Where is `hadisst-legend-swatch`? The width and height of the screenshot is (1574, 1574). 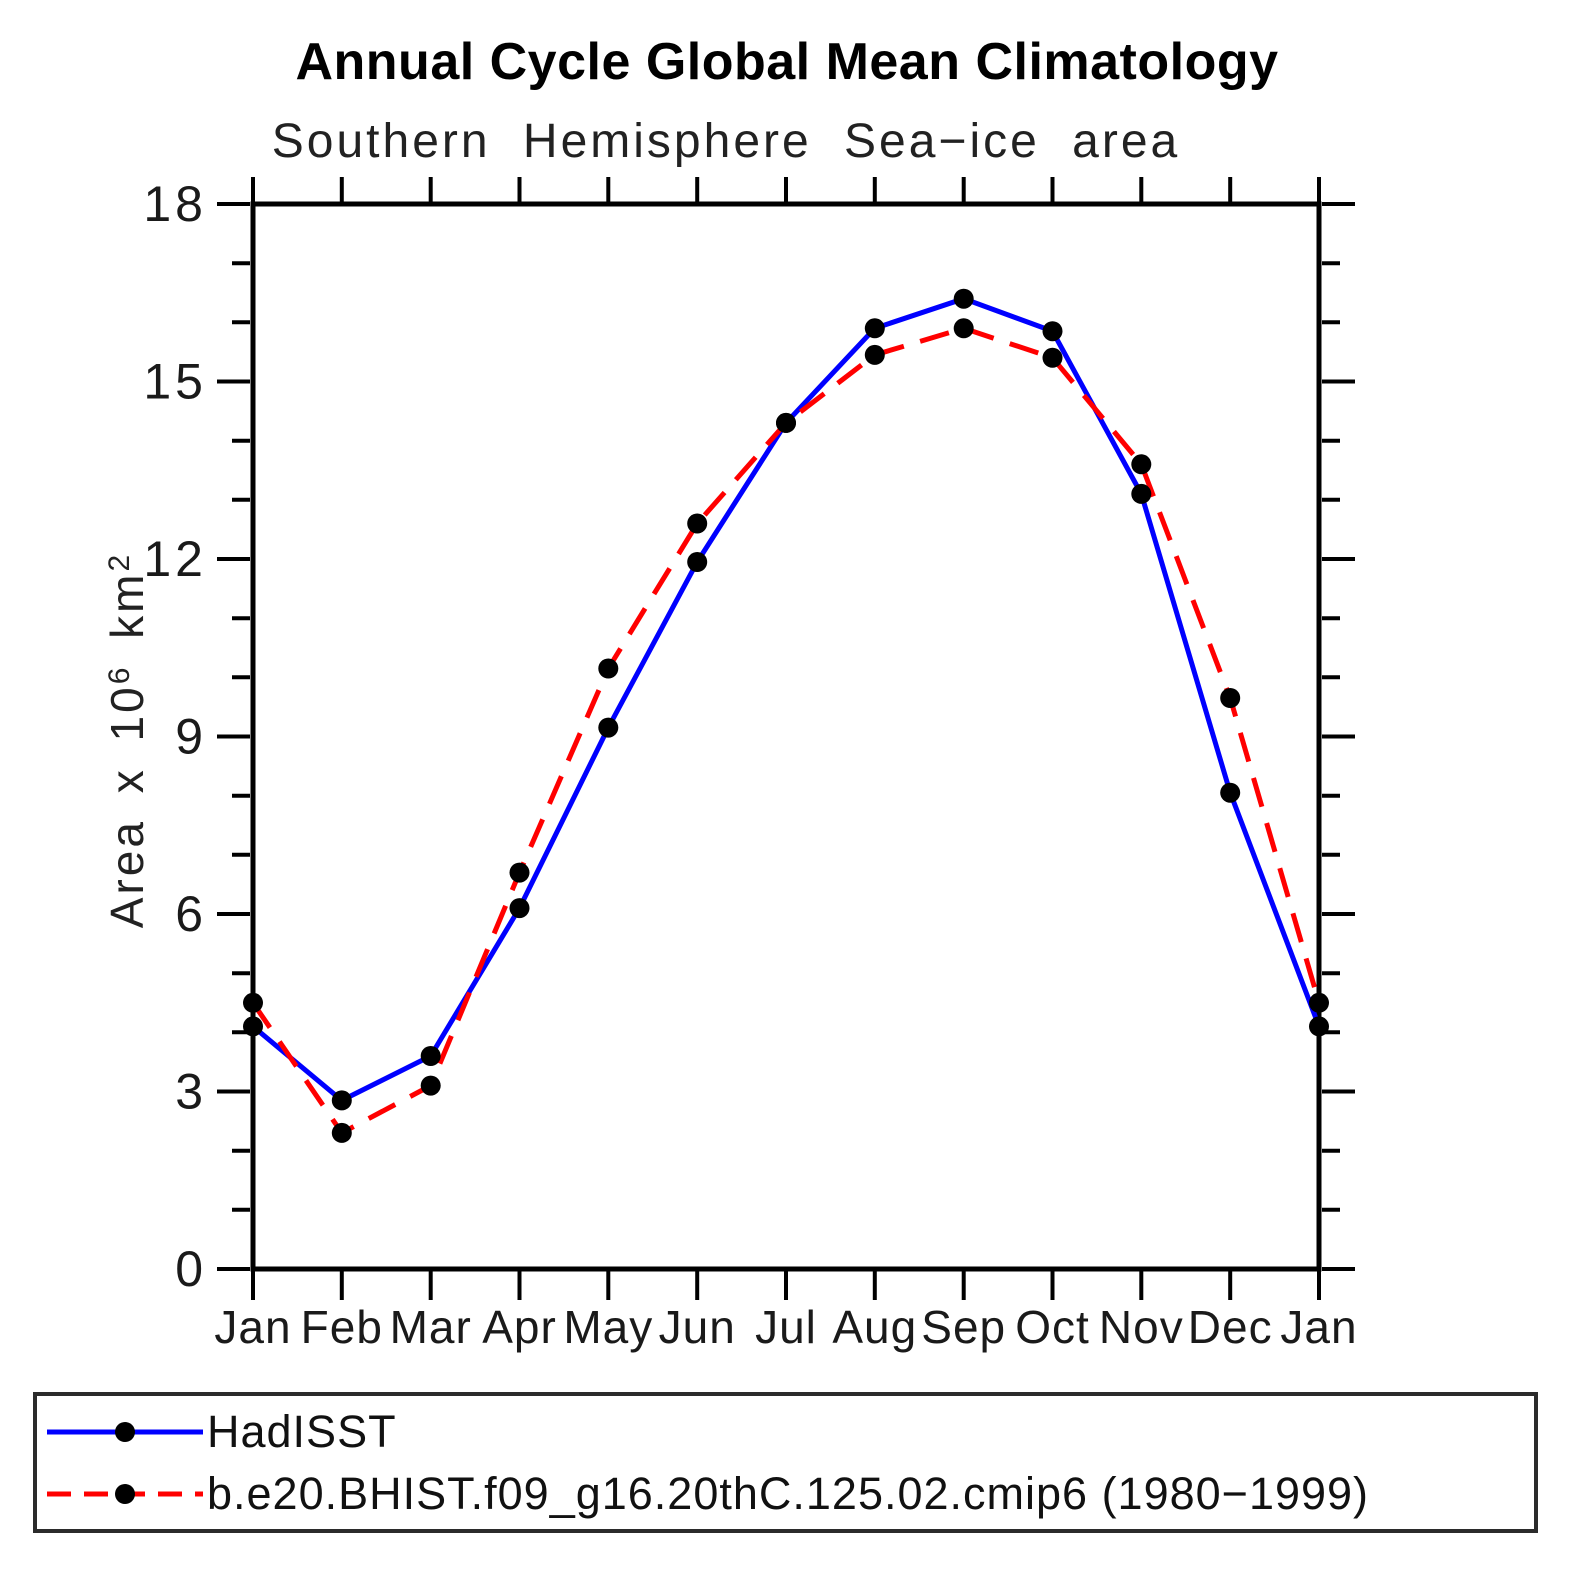 hadisst-legend-swatch is located at coordinates (125, 1432).